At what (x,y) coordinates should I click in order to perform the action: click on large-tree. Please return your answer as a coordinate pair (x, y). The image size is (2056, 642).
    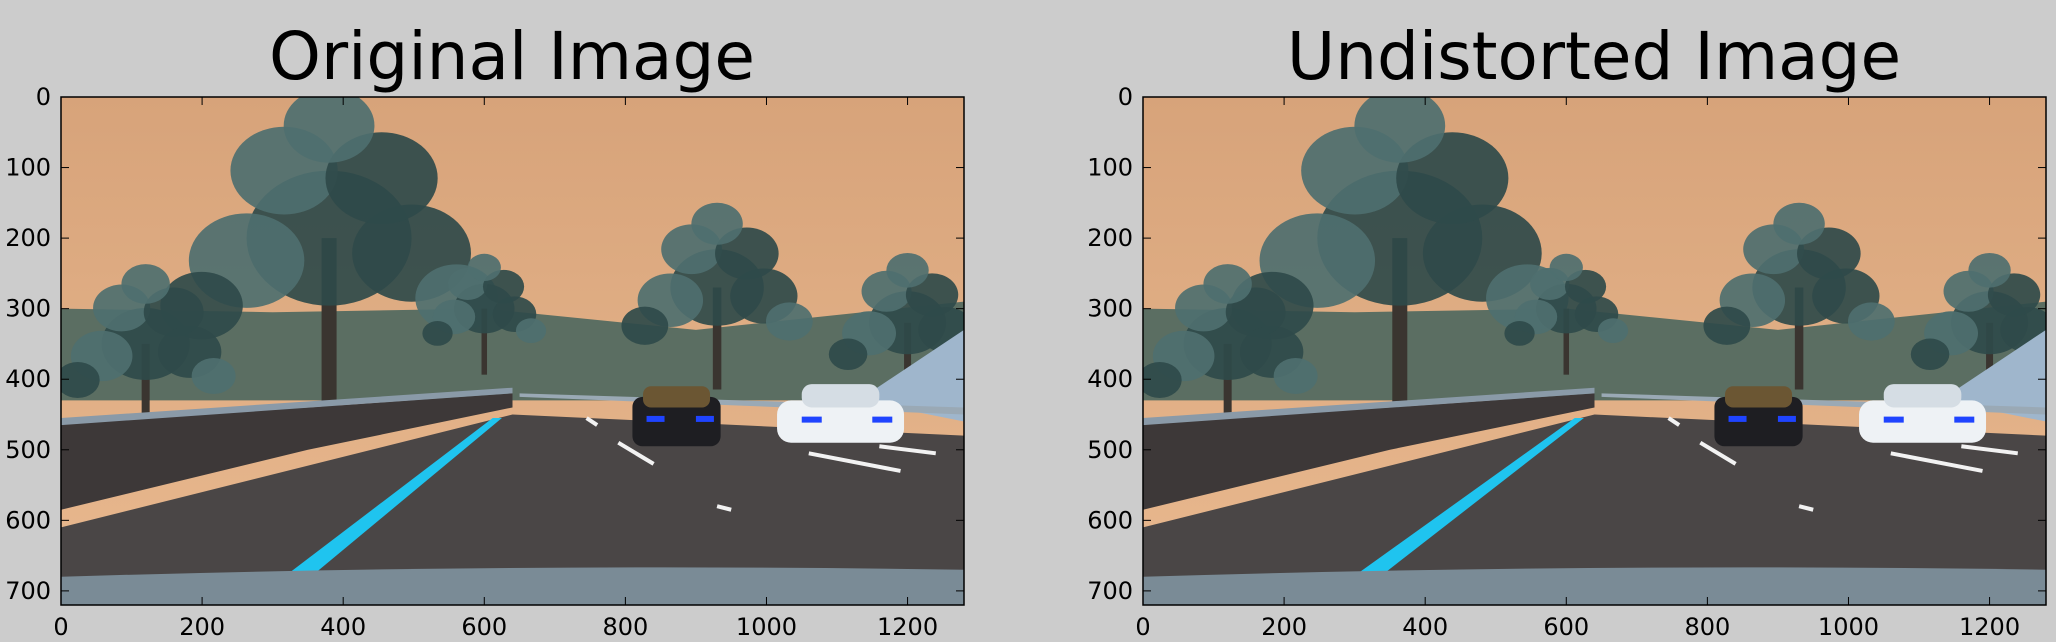
    Looking at the image, I should click on (1400, 258).